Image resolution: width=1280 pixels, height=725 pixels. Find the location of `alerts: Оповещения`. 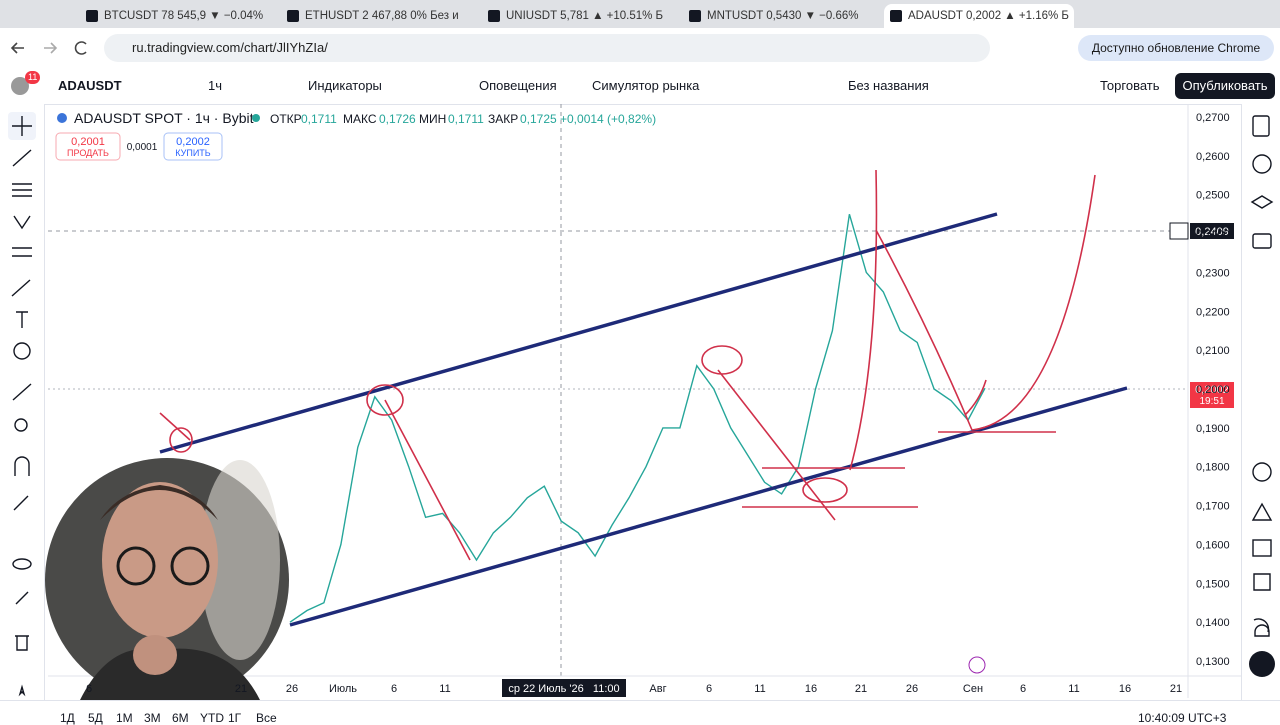

alerts: Оповещения is located at coordinates (518, 85).